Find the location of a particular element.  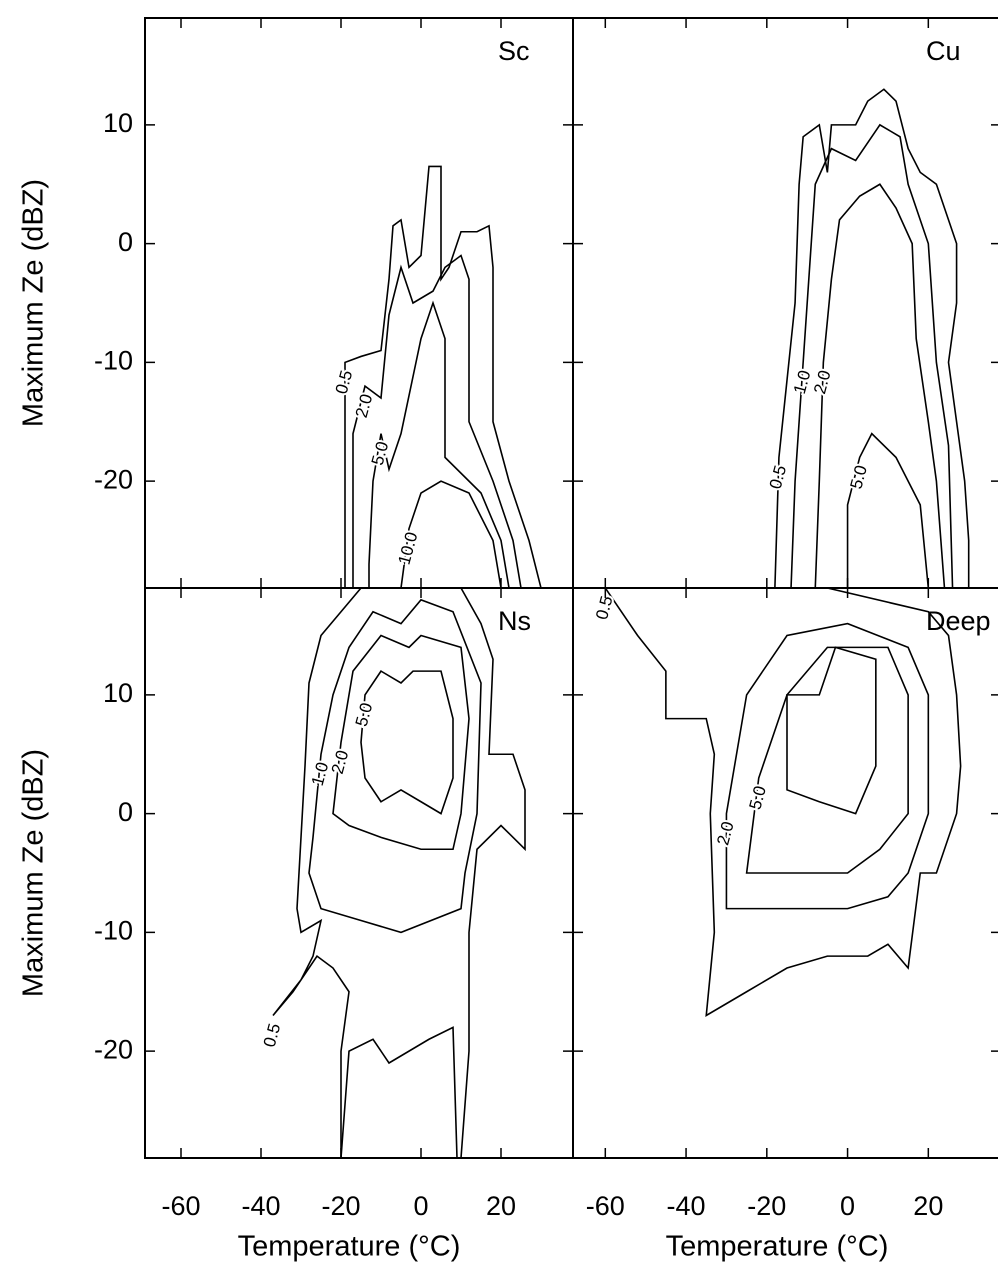

panel-label: Ns is located at coordinates (514, 621).